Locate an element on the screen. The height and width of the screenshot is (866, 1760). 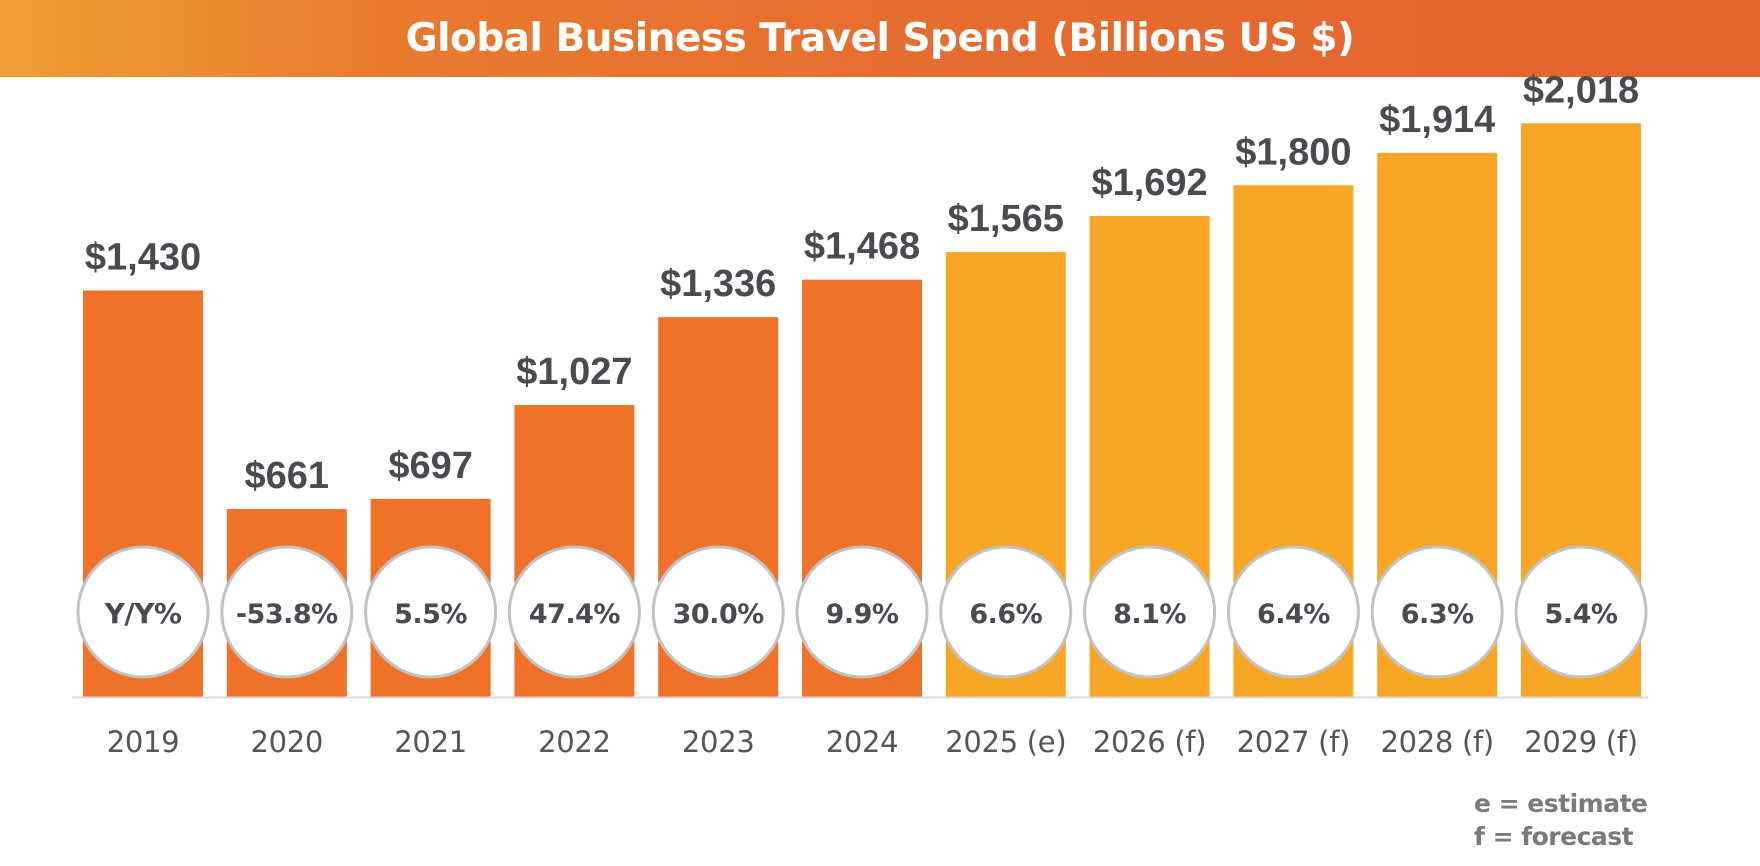
x-tick-label: 2027 (f) is located at coordinates (1293, 742).